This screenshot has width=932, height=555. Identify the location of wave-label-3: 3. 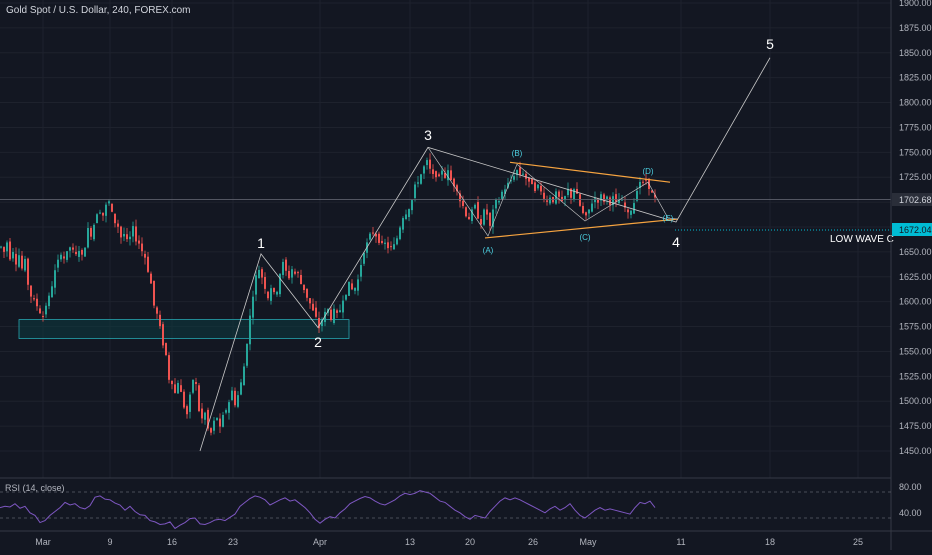
(428, 135).